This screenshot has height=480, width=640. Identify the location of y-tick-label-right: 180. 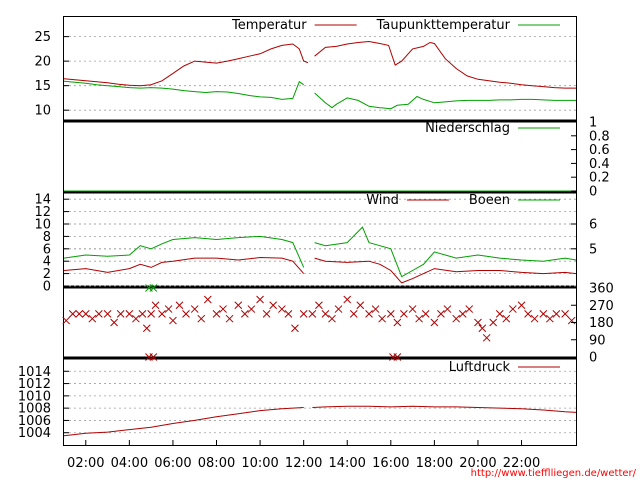
(601, 323).